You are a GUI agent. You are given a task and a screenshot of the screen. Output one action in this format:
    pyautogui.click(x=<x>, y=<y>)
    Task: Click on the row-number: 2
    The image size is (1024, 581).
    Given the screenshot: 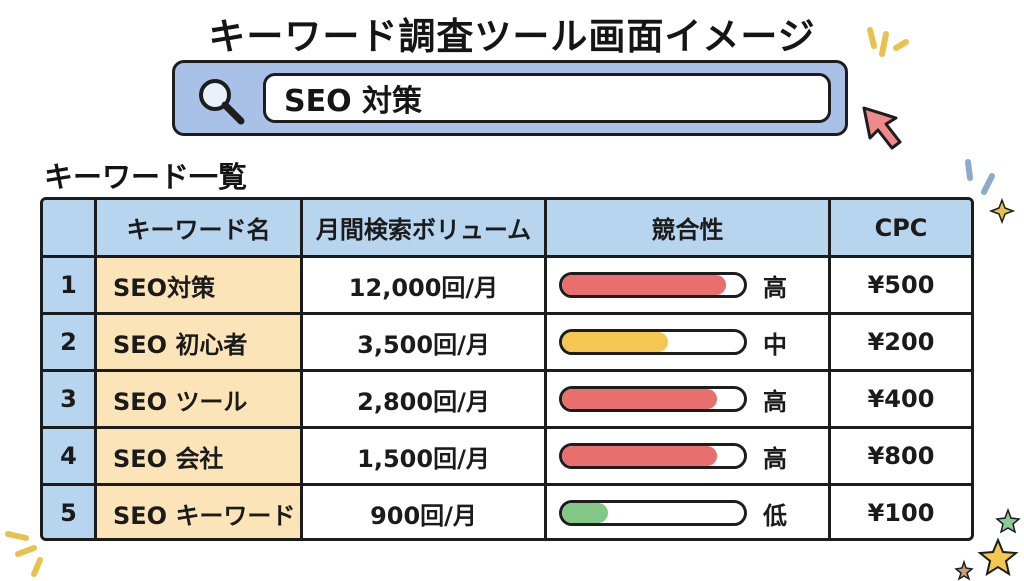 What is the action you would take?
    pyautogui.click(x=70, y=342)
    